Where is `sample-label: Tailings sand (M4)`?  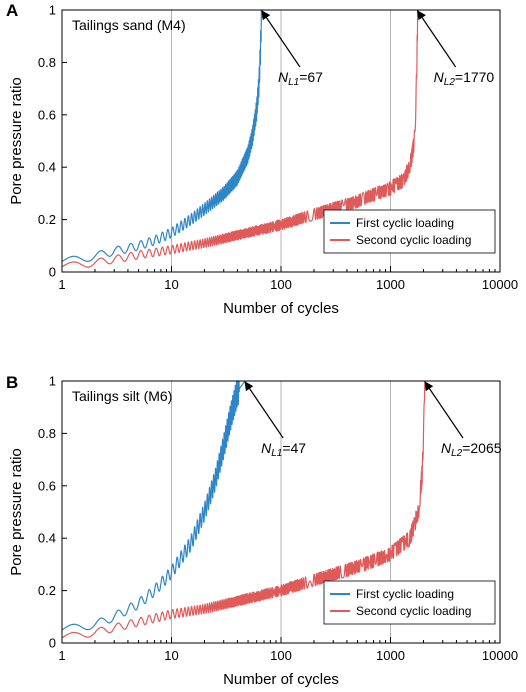 sample-label: Tailings sand (M4) is located at coordinates (129, 25).